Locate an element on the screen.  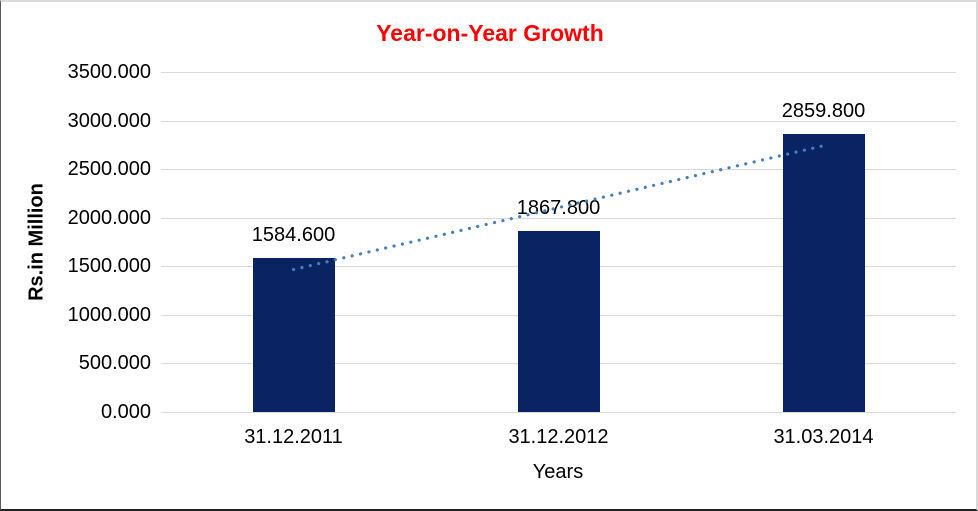
bar-31.12.2011 is located at coordinates (293, 335).